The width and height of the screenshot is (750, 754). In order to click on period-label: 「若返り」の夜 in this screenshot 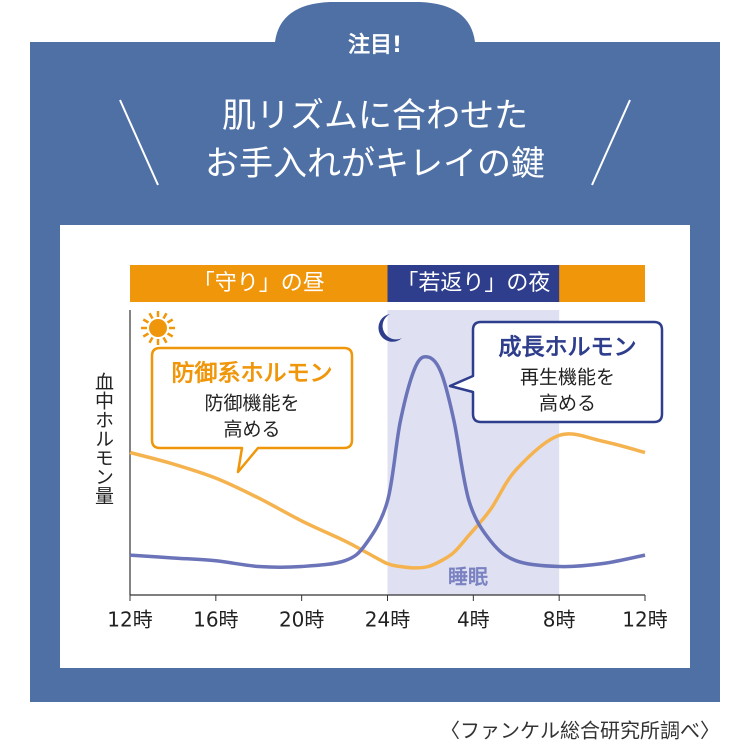, I will do `click(473, 283)`.